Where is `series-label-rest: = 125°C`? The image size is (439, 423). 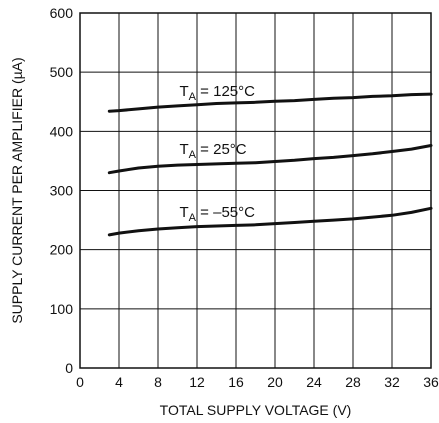 series-label-rest: = 125°C is located at coordinates (225, 91).